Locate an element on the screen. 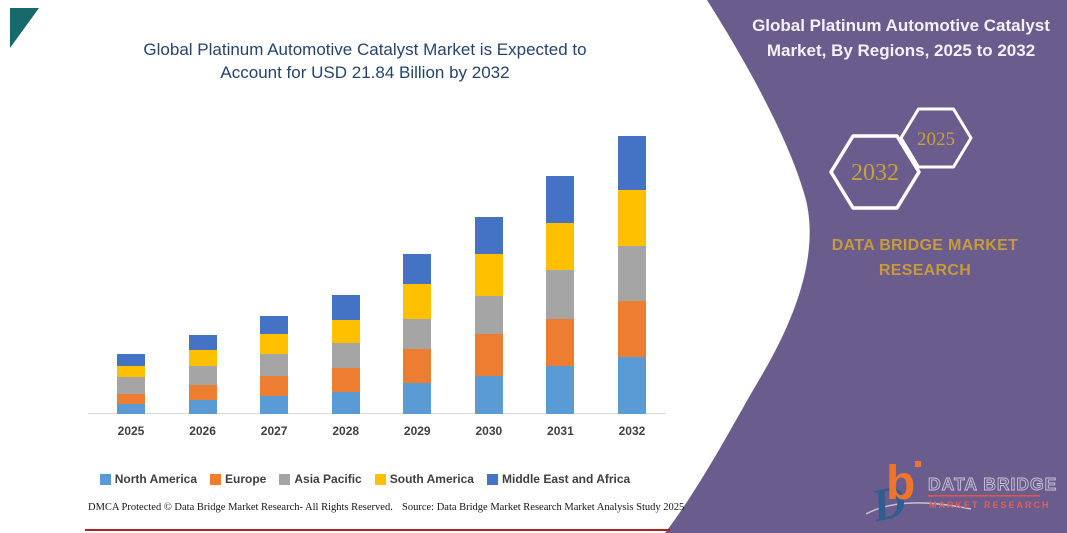 This screenshot has height=533, width=1067. brand-name-line2: RESEARCH is located at coordinates (925, 270).